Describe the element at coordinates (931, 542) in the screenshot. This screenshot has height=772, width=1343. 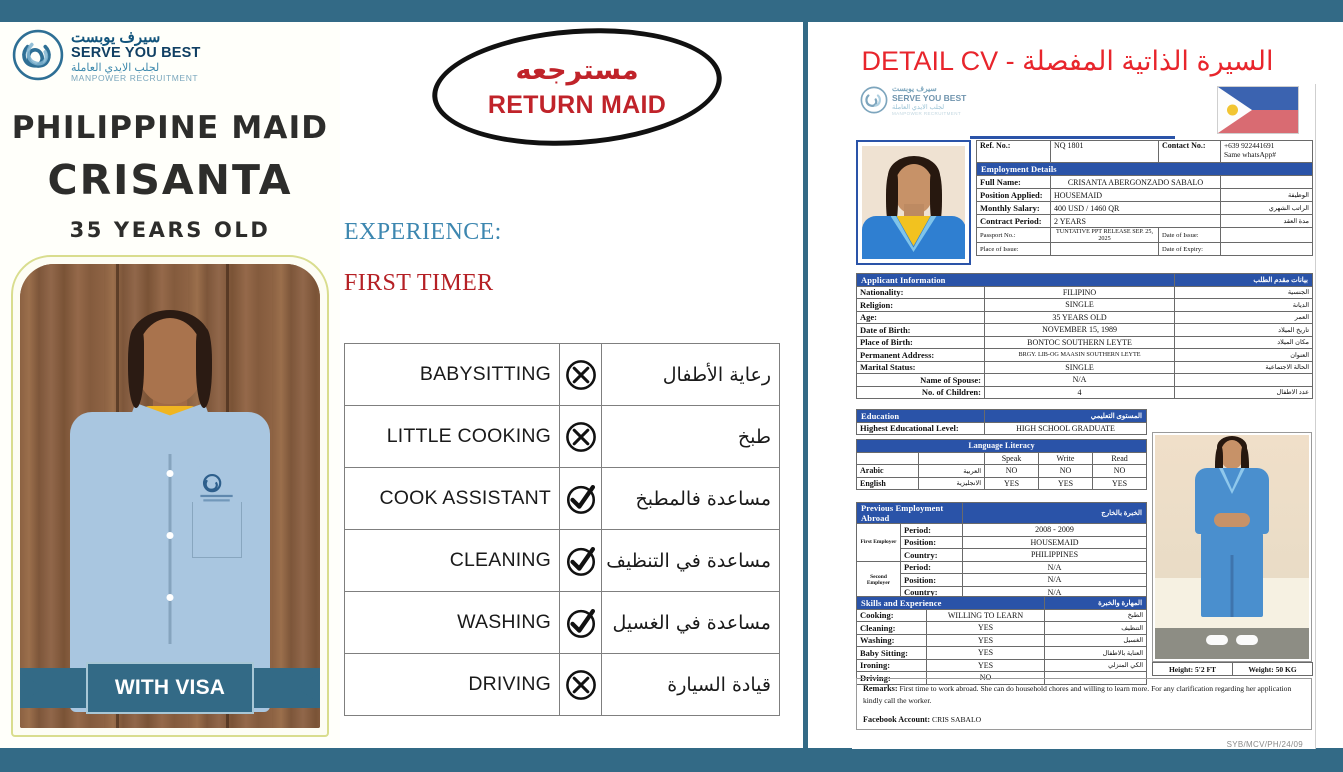
I see `first-position-label: Position:` at that location.